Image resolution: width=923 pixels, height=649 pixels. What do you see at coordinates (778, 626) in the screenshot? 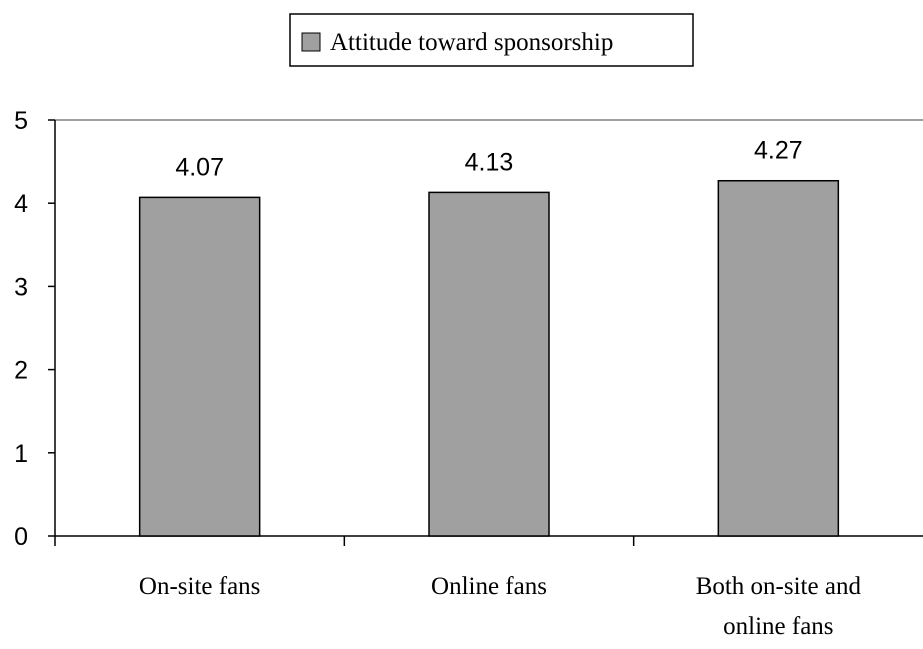
I see `x-tick-label: online fans` at bounding box center [778, 626].